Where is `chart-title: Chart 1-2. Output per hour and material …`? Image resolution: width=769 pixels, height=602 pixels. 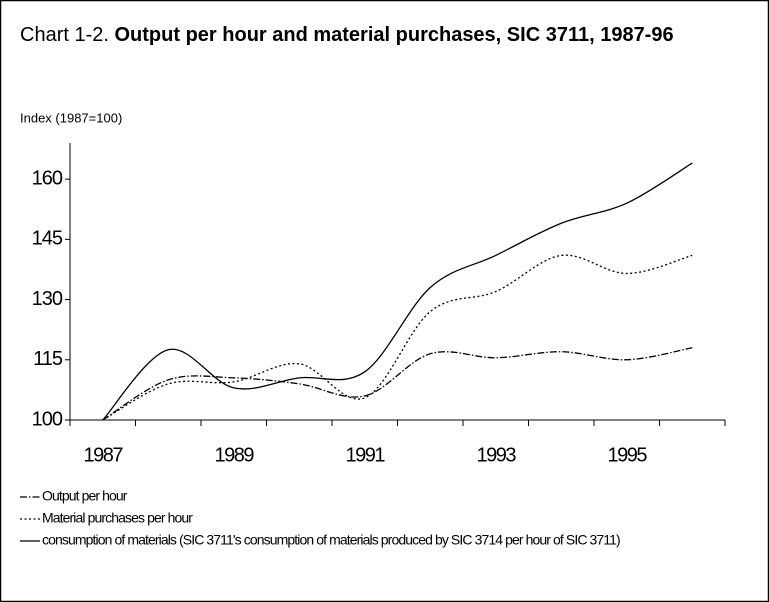 chart-title: Chart 1-2. Output per hour and material … is located at coordinates (370, 35).